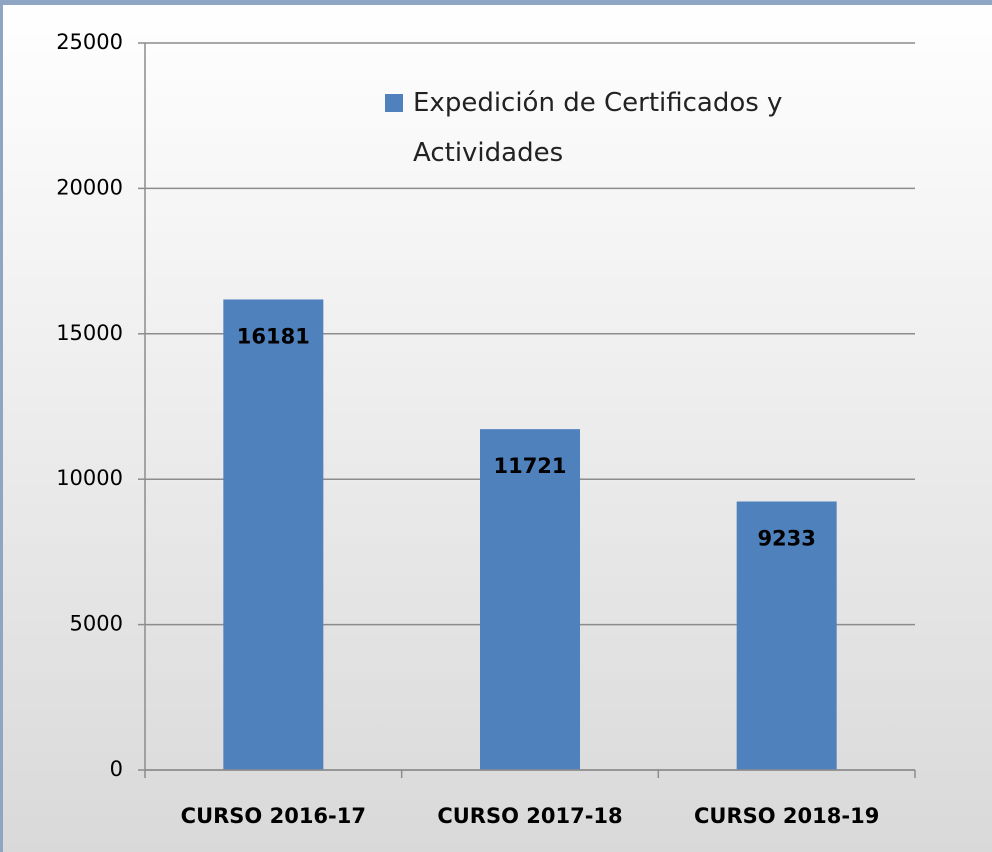 This screenshot has width=992, height=852. I want to click on legend: Expedición de Certificados y Actividades, so click(620, 128).